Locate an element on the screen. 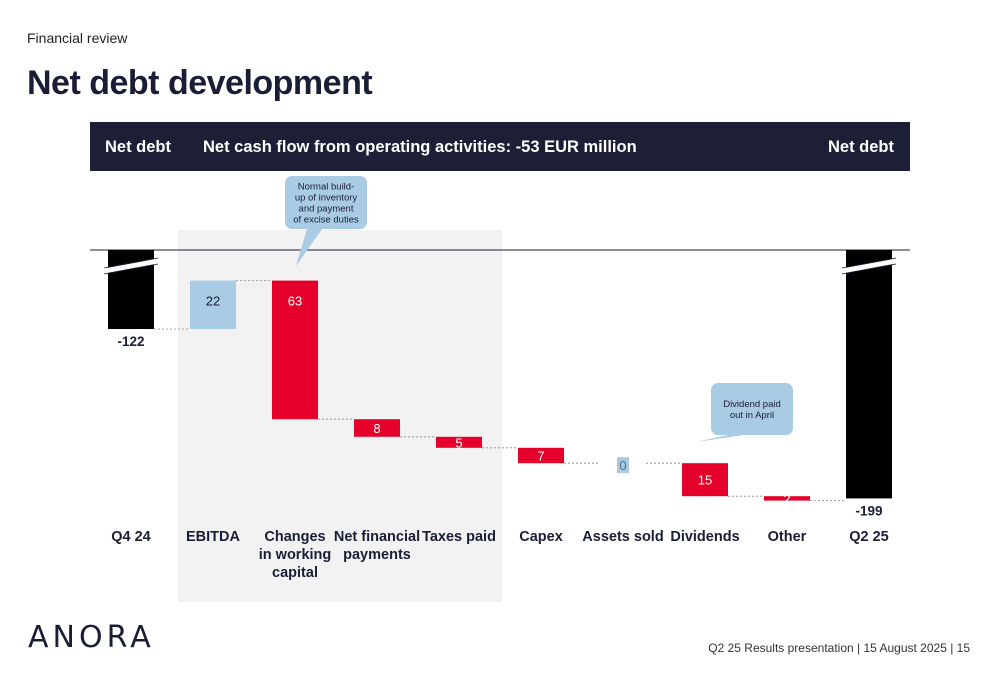  callout-box-dividends is located at coordinates (752, 409).